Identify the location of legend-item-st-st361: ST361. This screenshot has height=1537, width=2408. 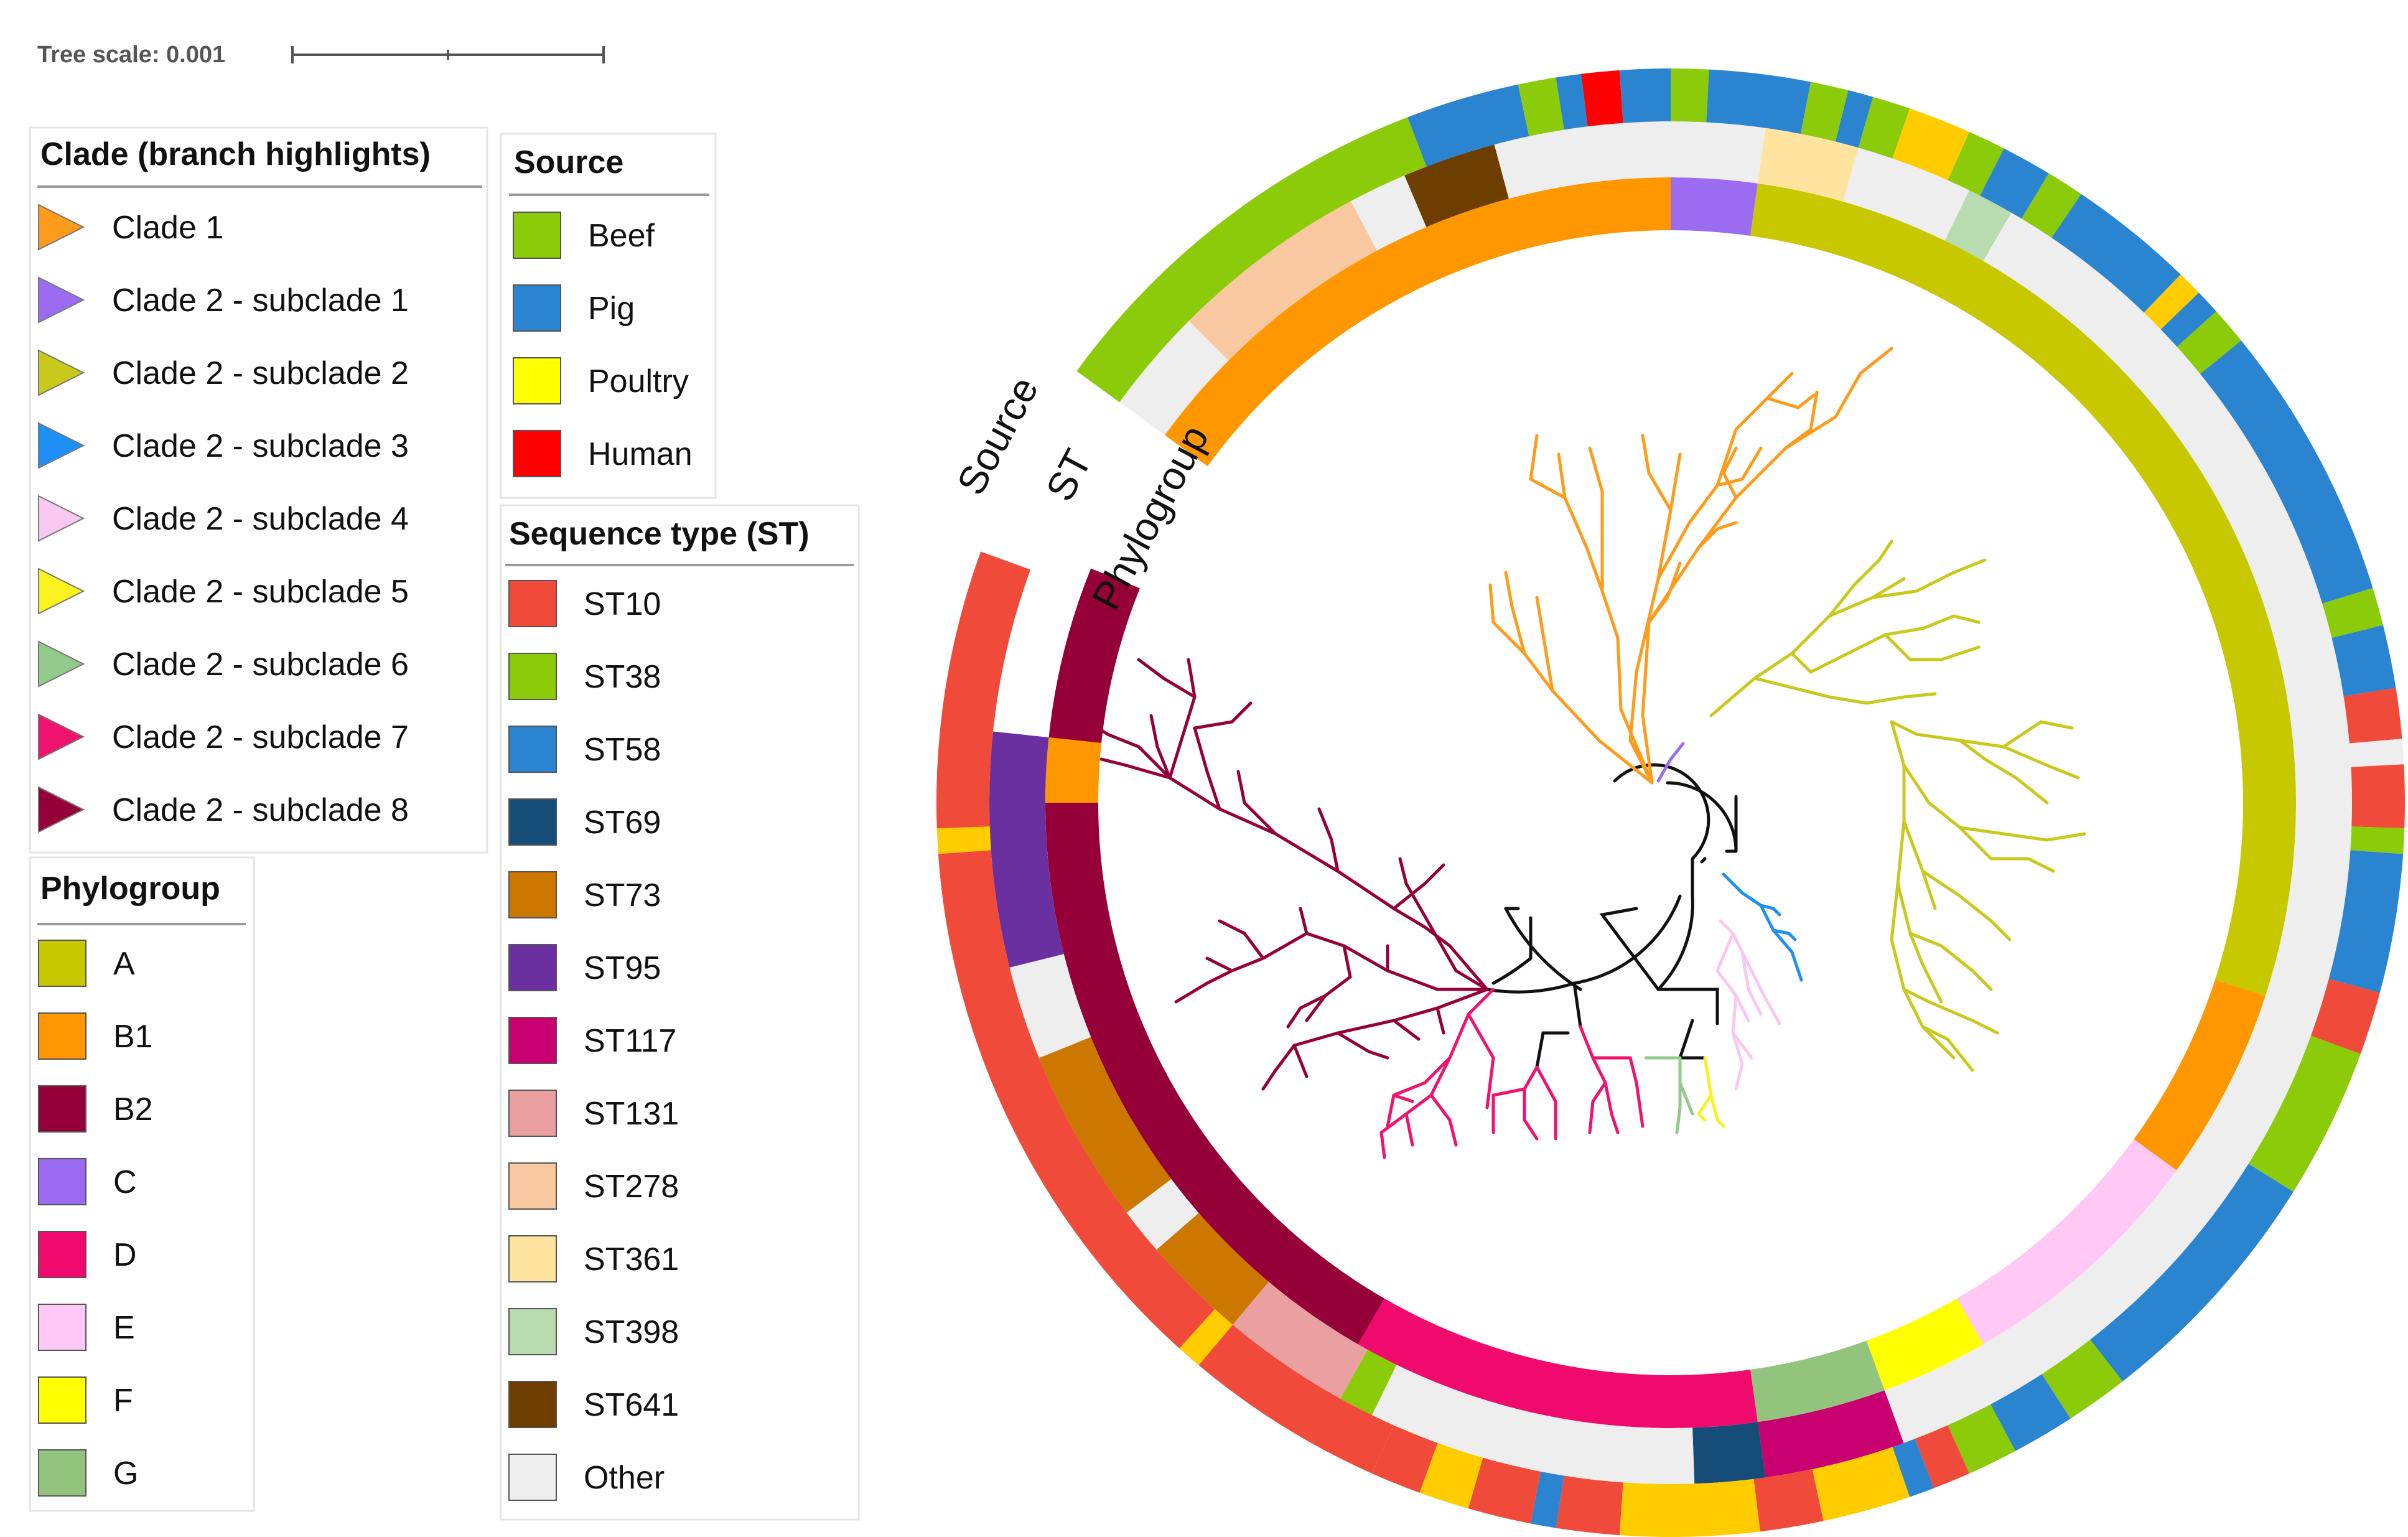
(593, 1258).